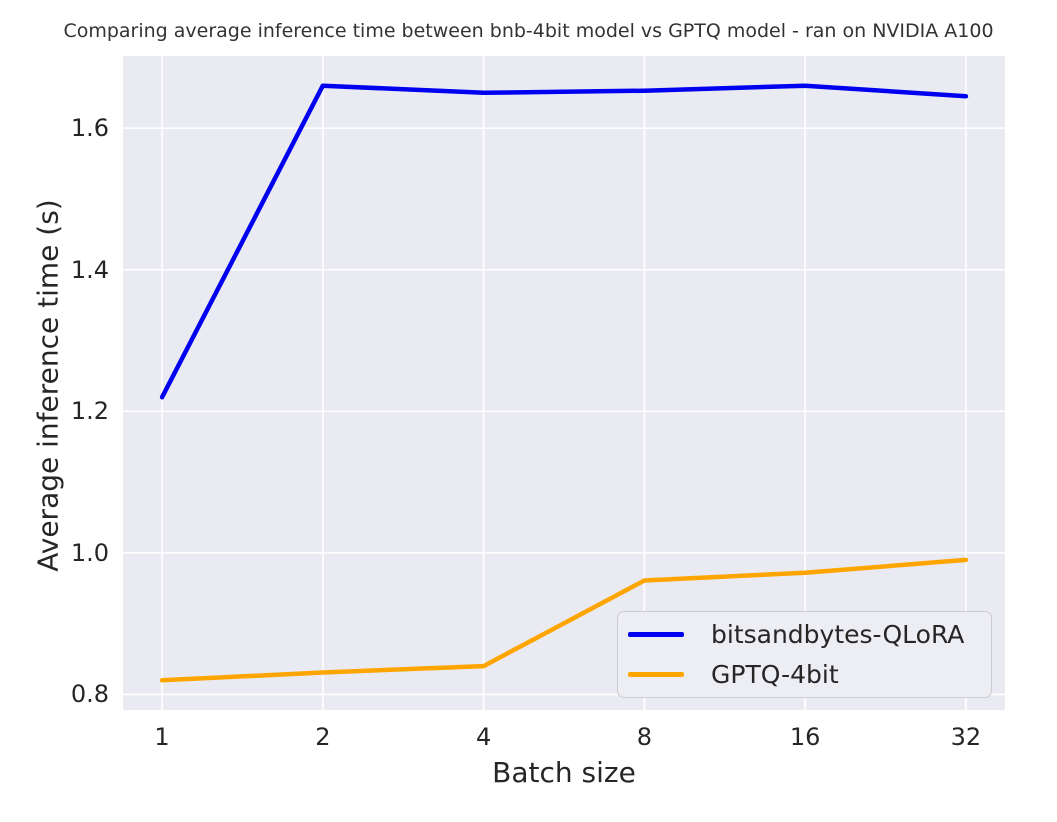  Describe the element at coordinates (483, 737) in the screenshot. I see `x-tick-label: 4` at that location.